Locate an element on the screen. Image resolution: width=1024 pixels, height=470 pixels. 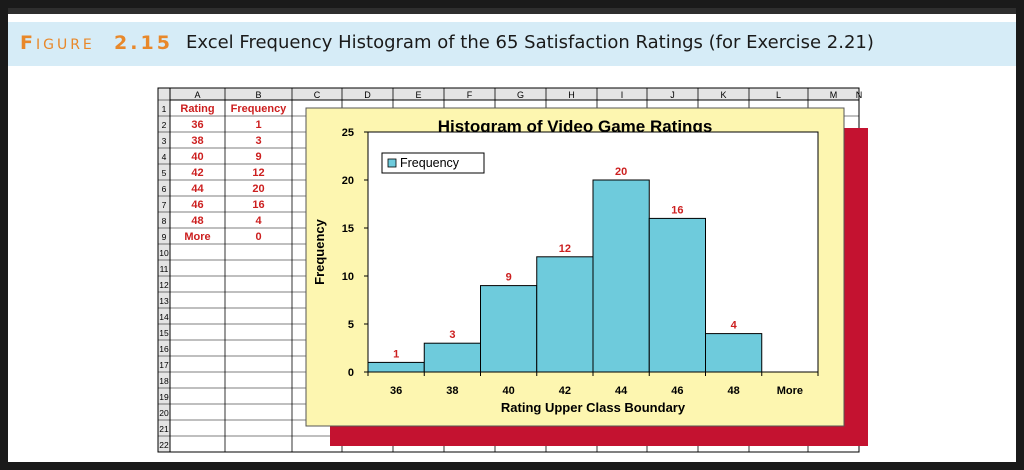
x-tick-label: 36 is located at coordinates (396, 391).